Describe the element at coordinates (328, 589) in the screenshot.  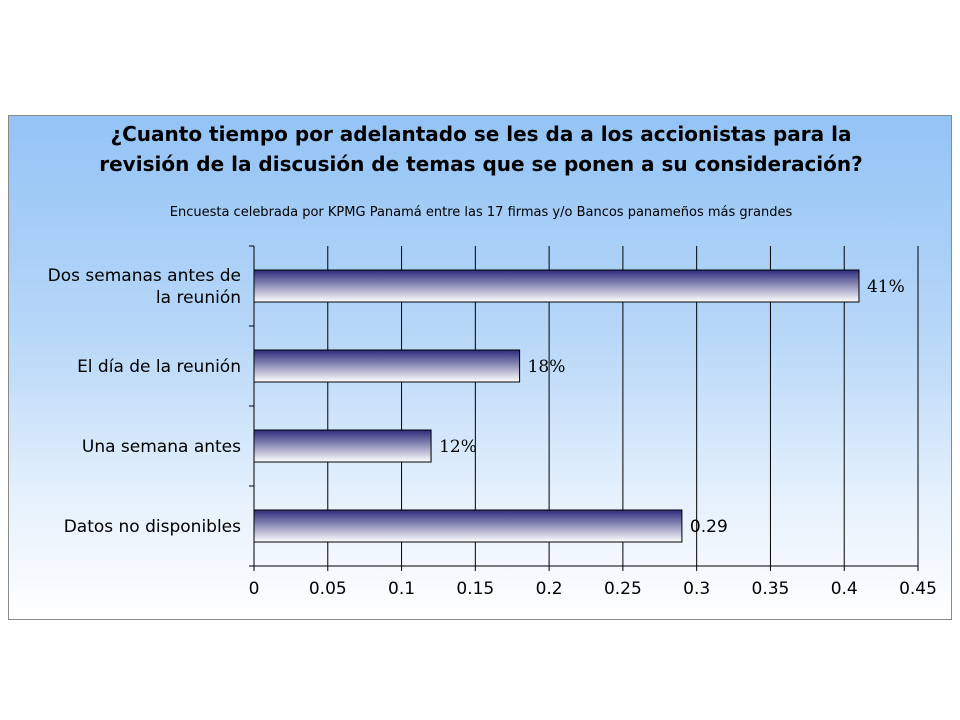
I see `x-tick-label: 0.05` at that location.